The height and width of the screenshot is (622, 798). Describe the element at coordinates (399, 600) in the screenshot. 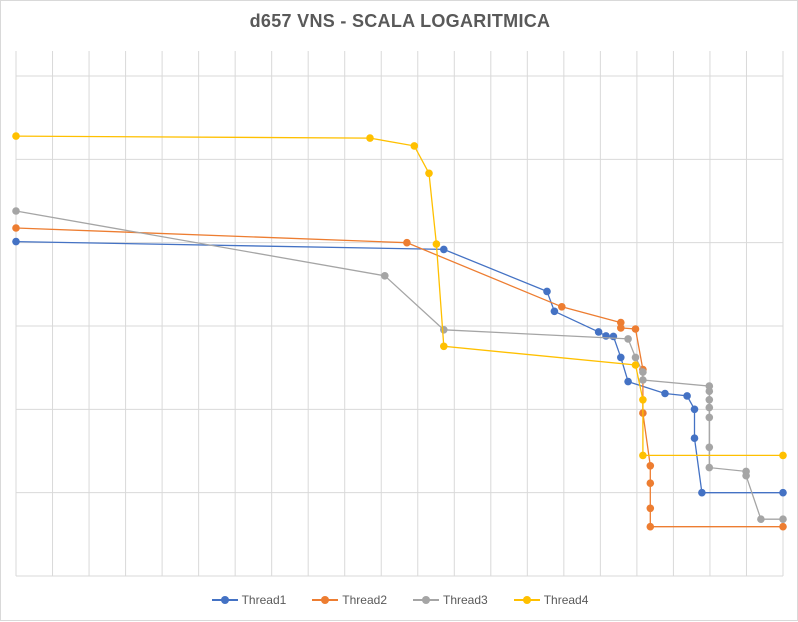

I see `legend: Thread1 Thread2 Thread3 Thread4` at that location.